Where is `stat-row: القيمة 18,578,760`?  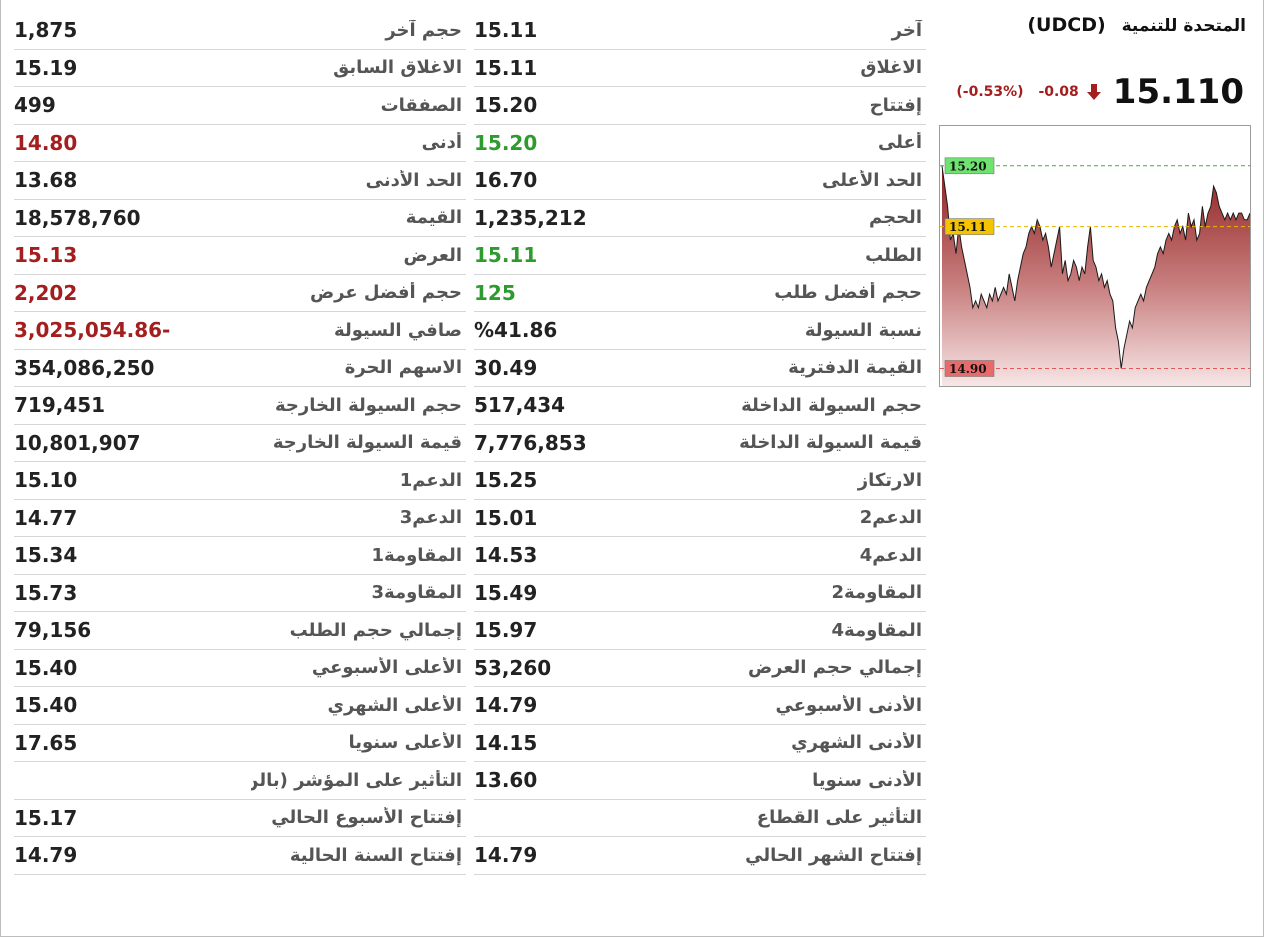 stat-row: القيمة 18,578,760 is located at coordinates (240, 218).